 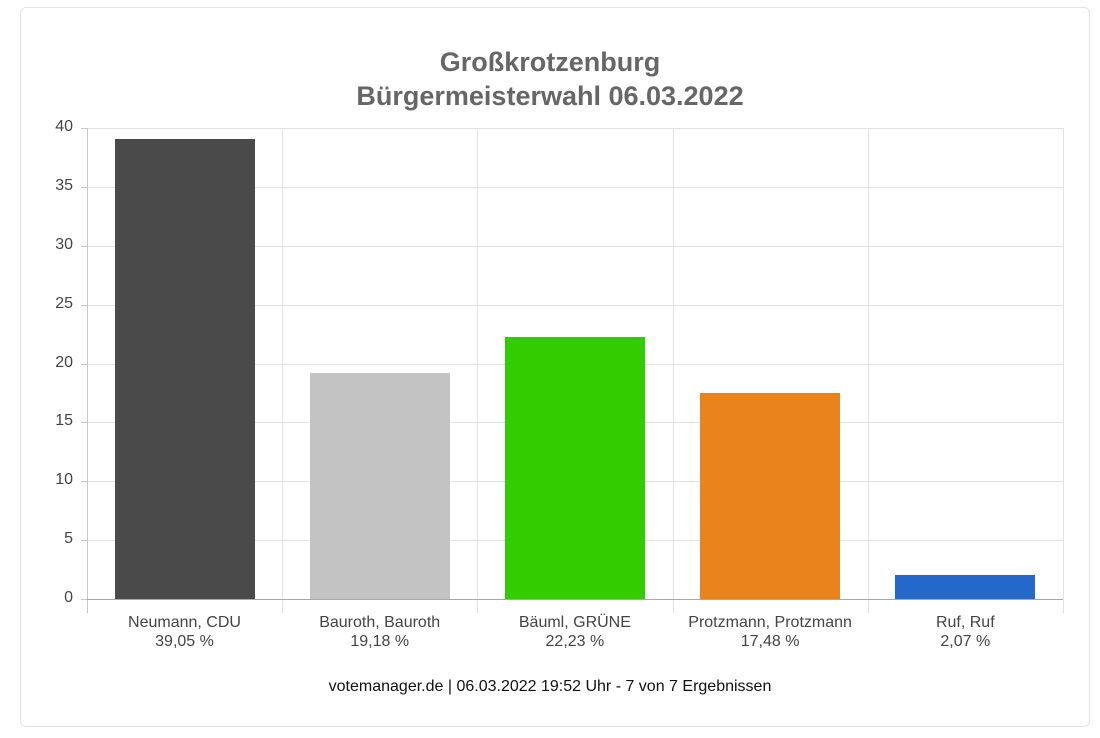 I want to click on candidate-name: Protzmann, Protzmann, so click(x=770, y=622).